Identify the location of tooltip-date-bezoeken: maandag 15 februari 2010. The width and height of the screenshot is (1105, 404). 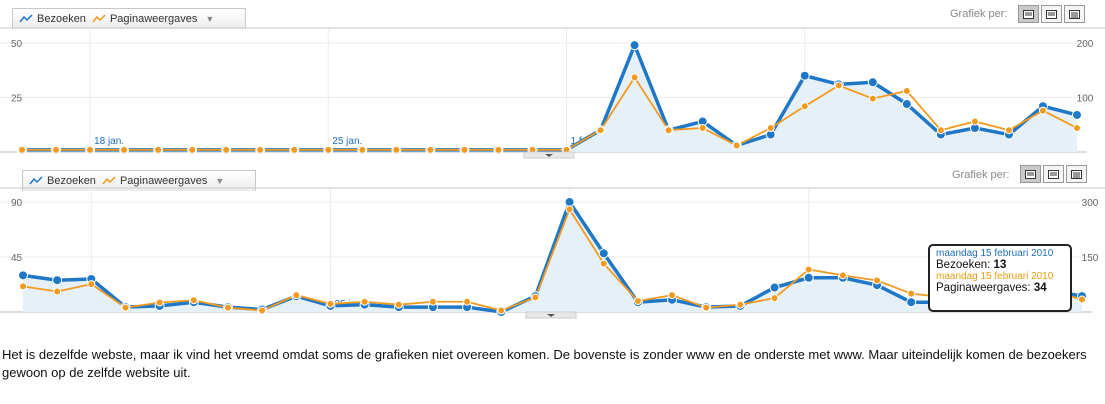
(995, 253).